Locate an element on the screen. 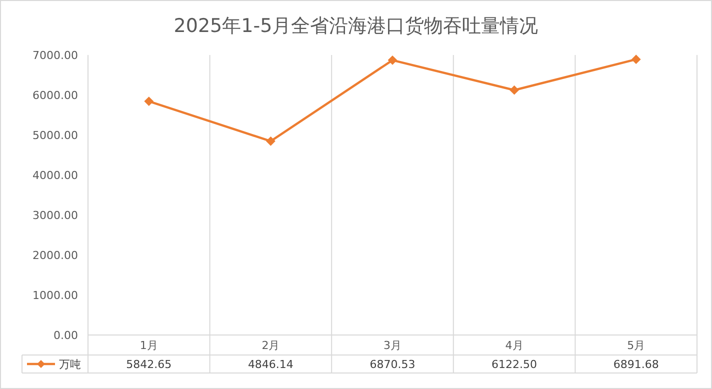 Image resolution: width=712 pixels, height=389 pixels. y-tick-label: 6000.00 is located at coordinates (55, 95).